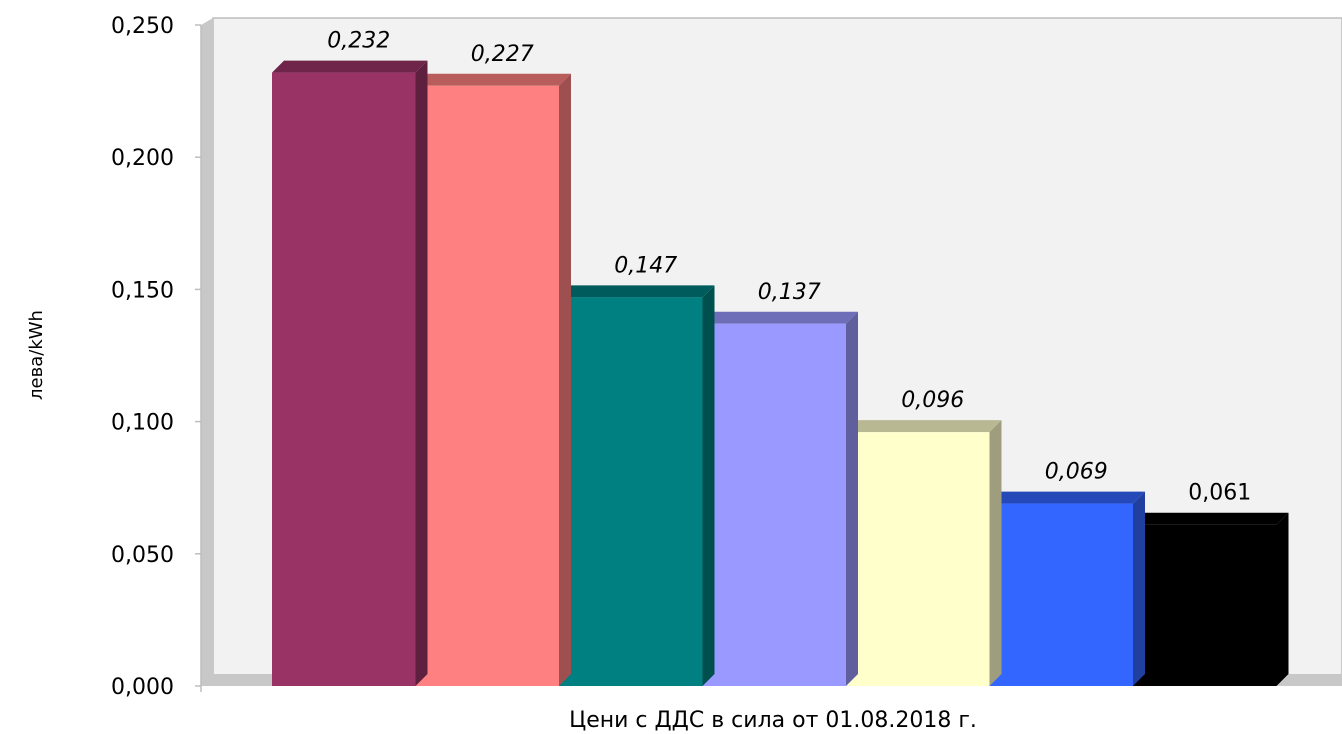 The image size is (1342, 734). What do you see at coordinates (207, 352) in the screenshot?
I see `side-wall` at bounding box center [207, 352].